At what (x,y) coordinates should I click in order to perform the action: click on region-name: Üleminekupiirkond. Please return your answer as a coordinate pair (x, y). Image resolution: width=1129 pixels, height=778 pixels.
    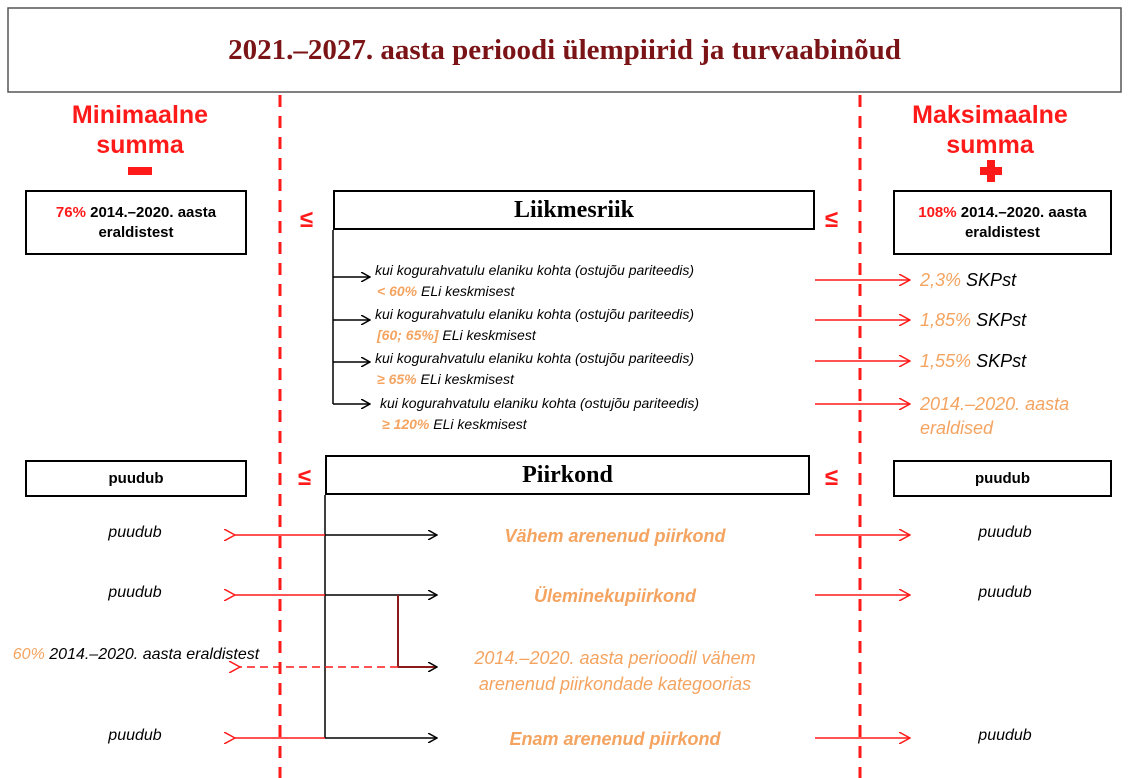
    Looking at the image, I should click on (615, 596).